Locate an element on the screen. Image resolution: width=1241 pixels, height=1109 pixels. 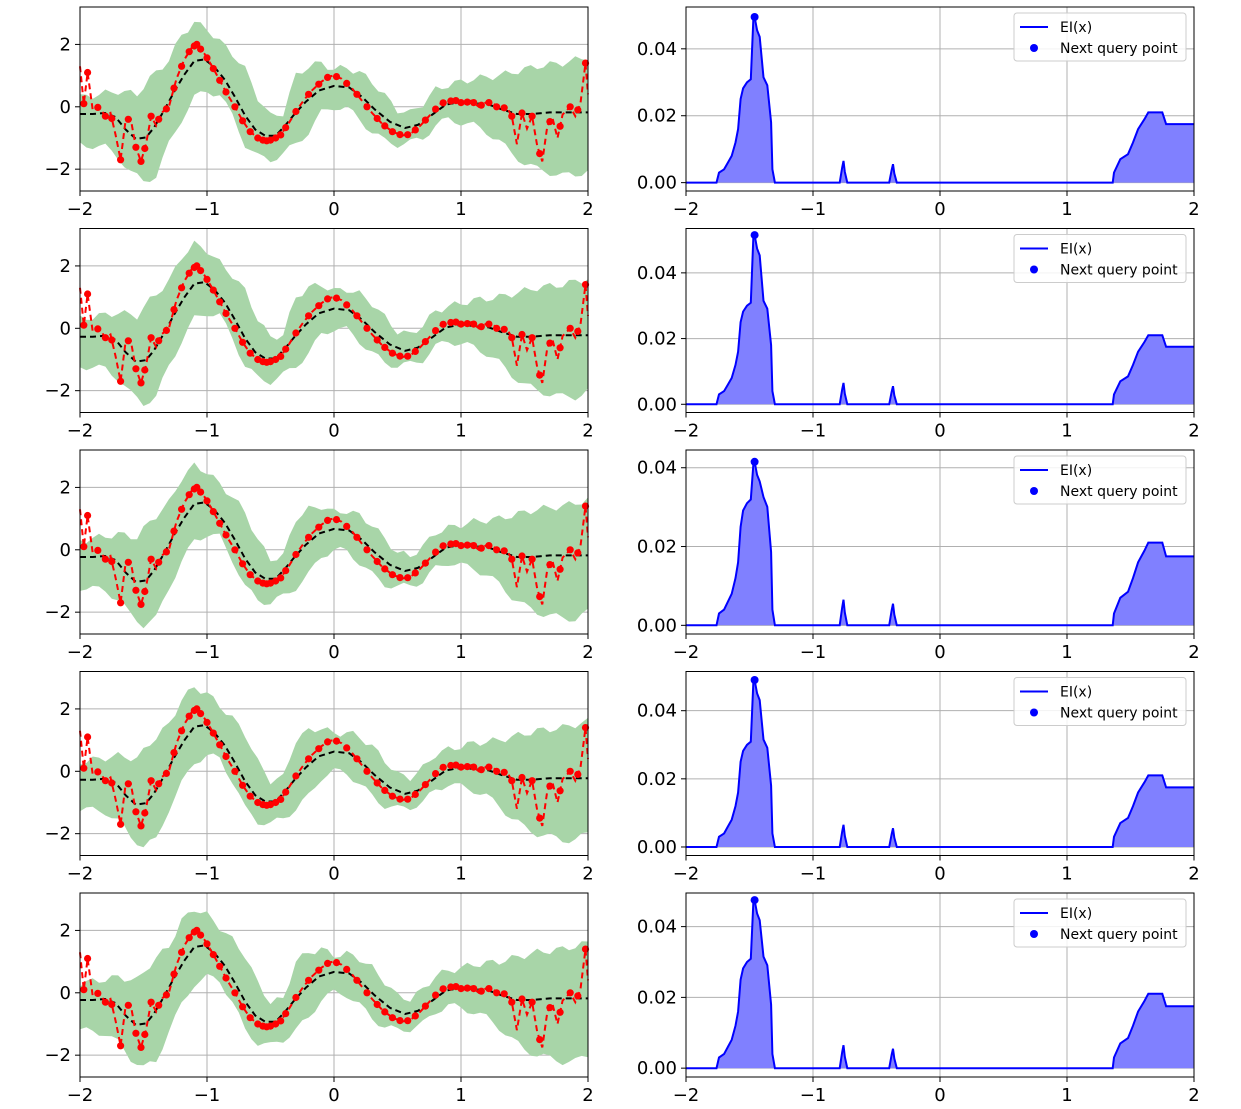
observations is located at coordinates (335, 988).